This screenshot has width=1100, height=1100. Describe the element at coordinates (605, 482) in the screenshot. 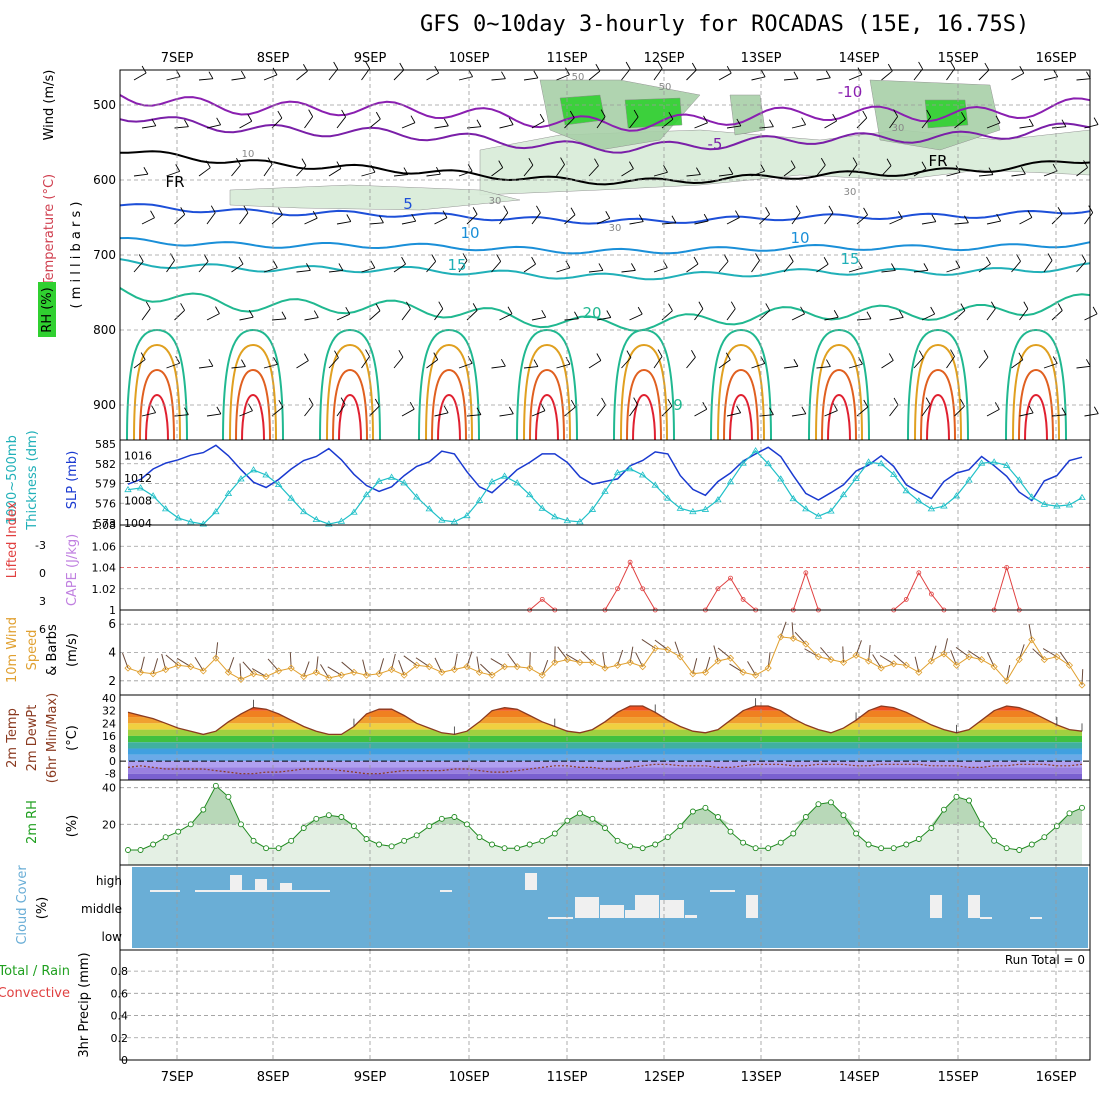

I see `thickness-frame` at that location.